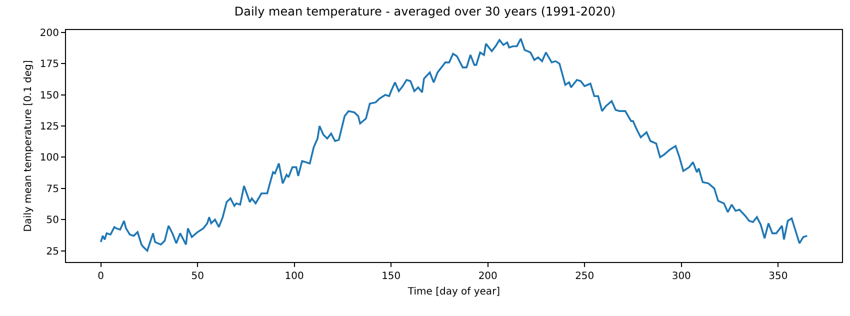 The image size is (850, 316). What do you see at coordinates (49, 96) in the screenshot?
I see `y-tick-label: 150` at bounding box center [49, 96].